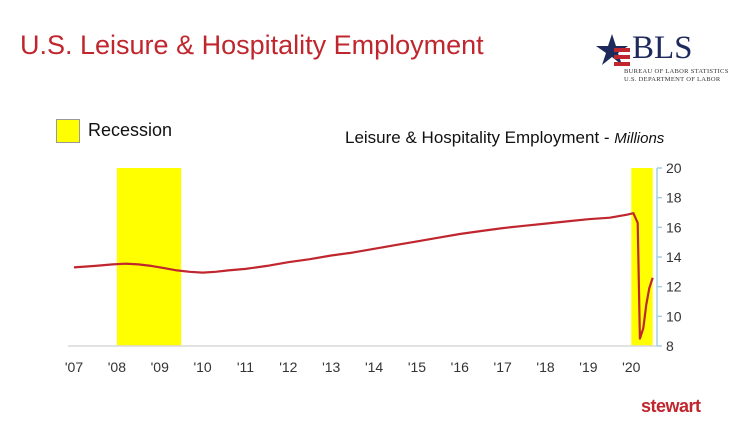 The image size is (750, 422). What do you see at coordinates (74, 367) in the screenshot?
I see `x-tick-label: '07` at bounding box center [74, 367].